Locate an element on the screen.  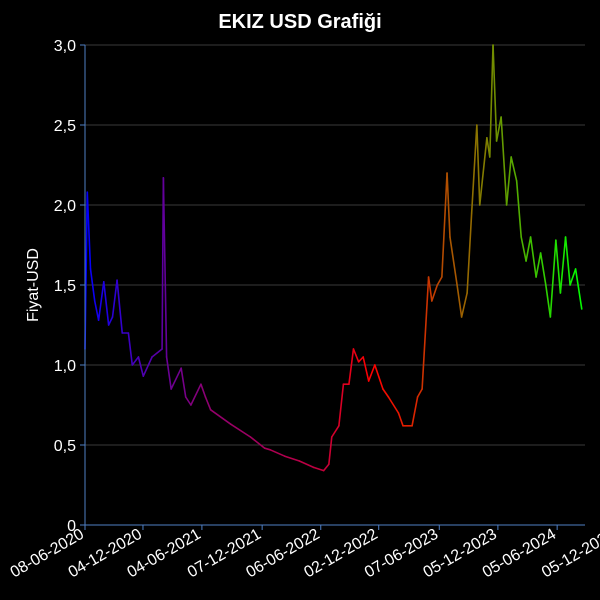
y-tick-label: 1,0 is located at coordinates (65, 366).